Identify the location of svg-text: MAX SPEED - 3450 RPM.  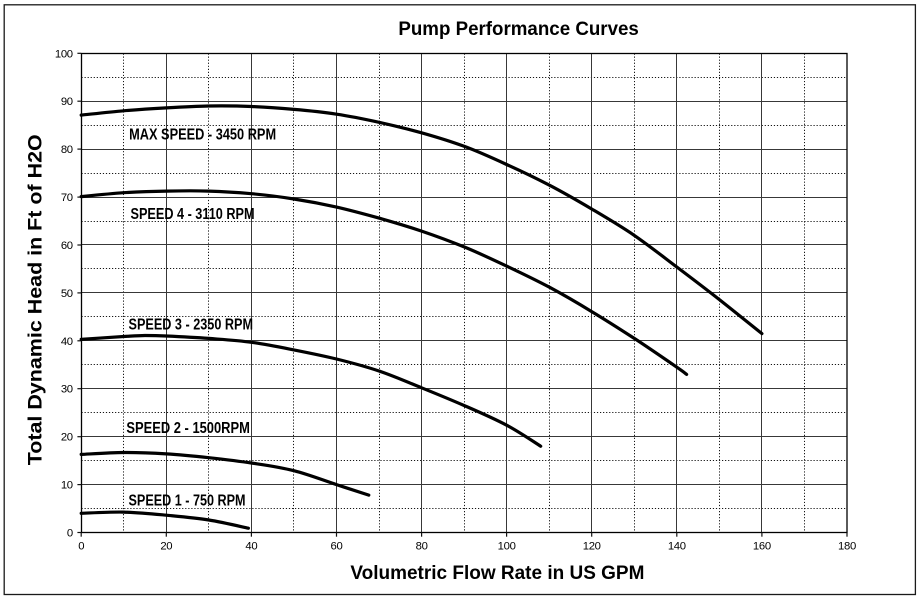
(202, 134).